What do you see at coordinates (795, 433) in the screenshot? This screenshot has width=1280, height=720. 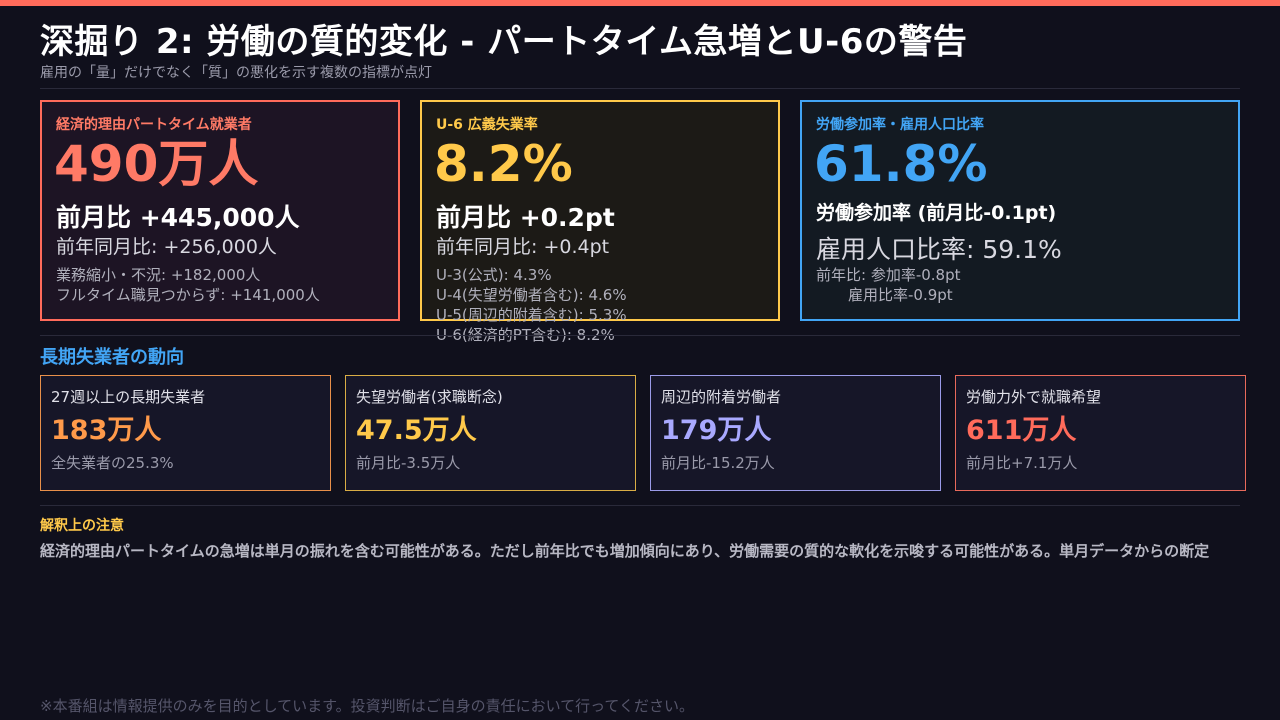 I see `stat-card-marginally-attached: 周辺的附着労働者 179万人 前月比-15.2万人` at bounding box center [795, 433].